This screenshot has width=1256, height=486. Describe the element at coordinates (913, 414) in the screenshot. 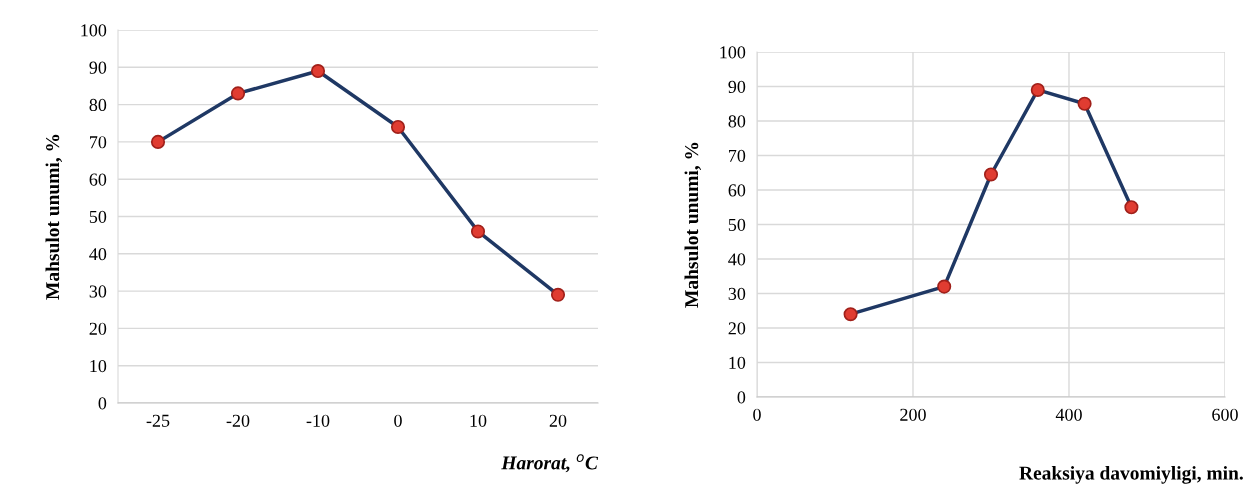

I see `x-tick-label: 200` at that location.